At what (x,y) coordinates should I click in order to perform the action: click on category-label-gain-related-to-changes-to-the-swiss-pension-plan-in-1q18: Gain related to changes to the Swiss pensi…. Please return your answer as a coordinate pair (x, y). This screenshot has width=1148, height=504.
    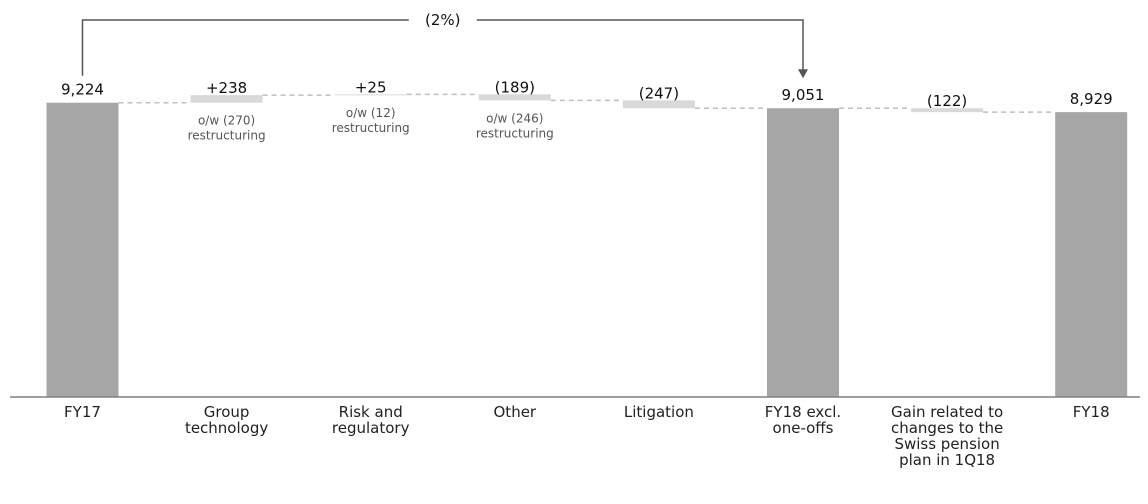
    Looking at the image, I should click on (947, 436).